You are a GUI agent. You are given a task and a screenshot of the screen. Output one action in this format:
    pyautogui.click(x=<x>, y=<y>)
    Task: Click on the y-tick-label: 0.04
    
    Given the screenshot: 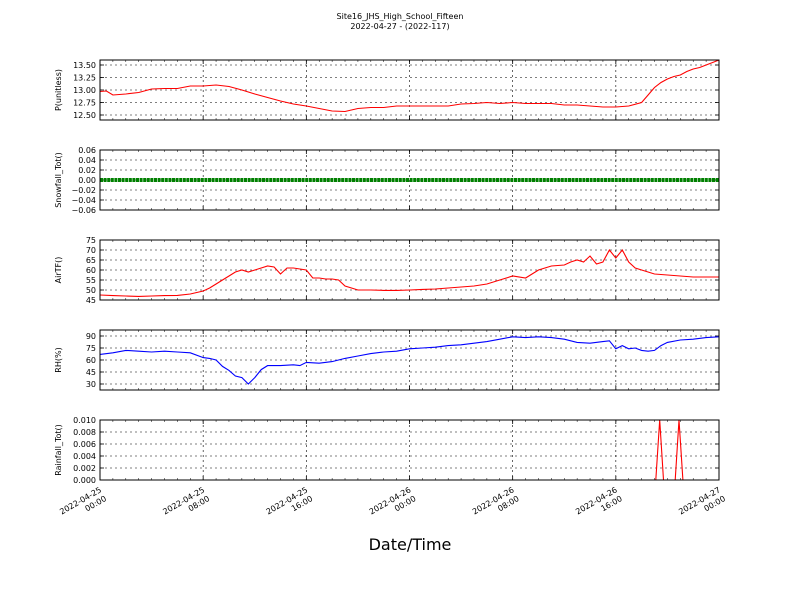 What is the action you would take?
    pyautogui.click(x=87, y=160)
    